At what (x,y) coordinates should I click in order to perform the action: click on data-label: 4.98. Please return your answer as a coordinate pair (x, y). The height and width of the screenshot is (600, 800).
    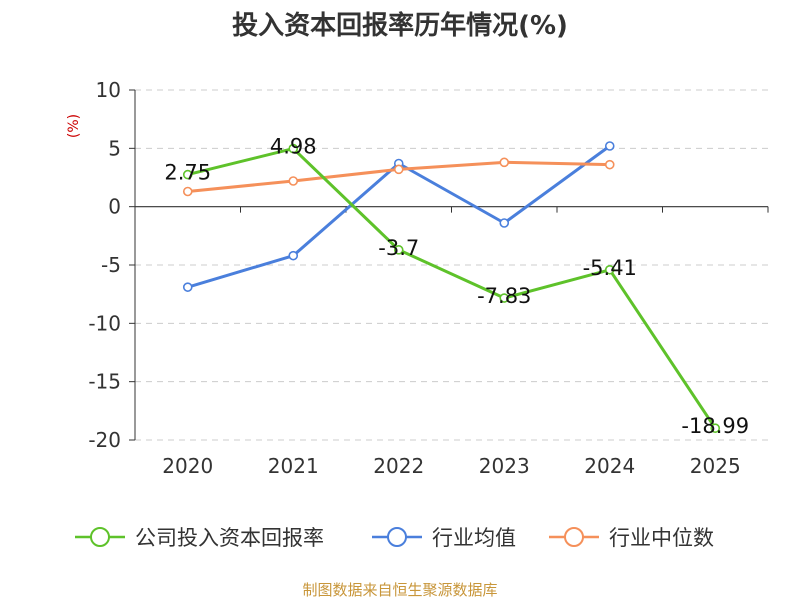
    Looking at the image, I should click on (293, 147).